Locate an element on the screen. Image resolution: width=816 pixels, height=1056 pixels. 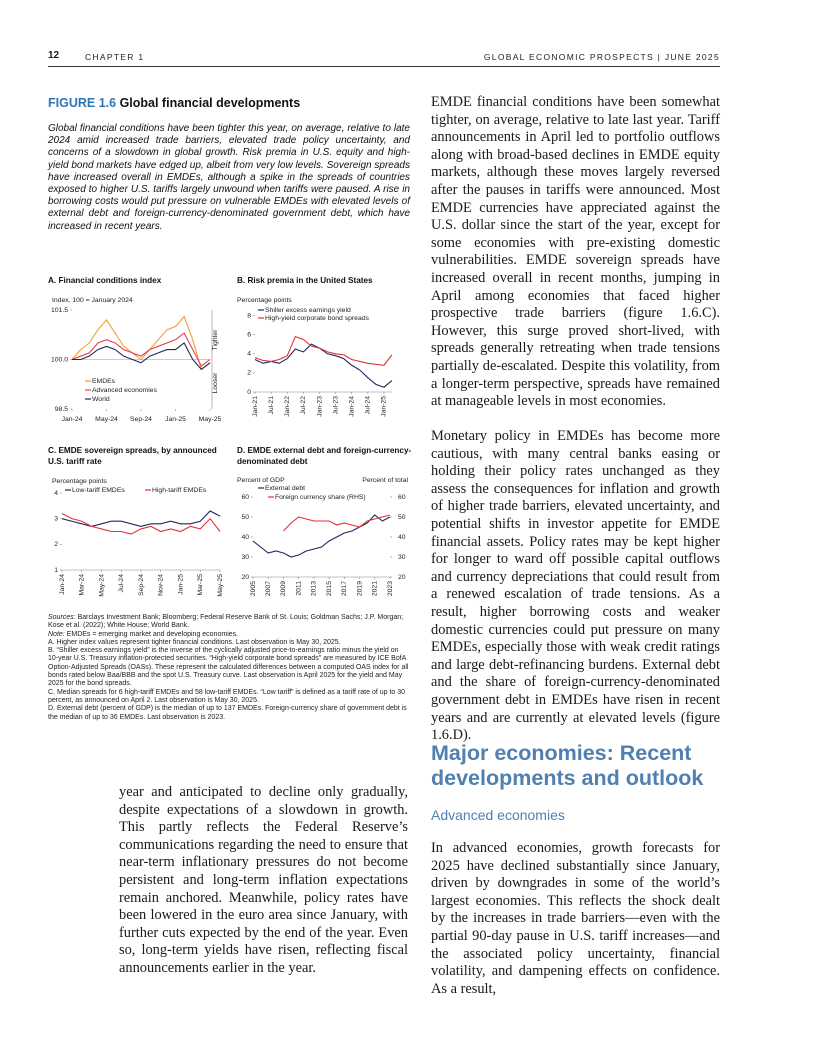
panel-title: A. Financial conditions index is located at coordinates (105, 280).